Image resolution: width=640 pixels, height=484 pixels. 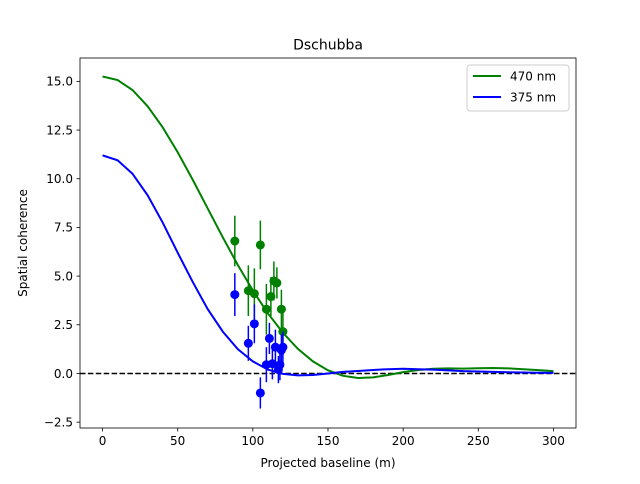 What do you see at coordinates (252, 441) in the screenshot?
I see `x-tick-label-2: 100` at bounding box center [252, 441].